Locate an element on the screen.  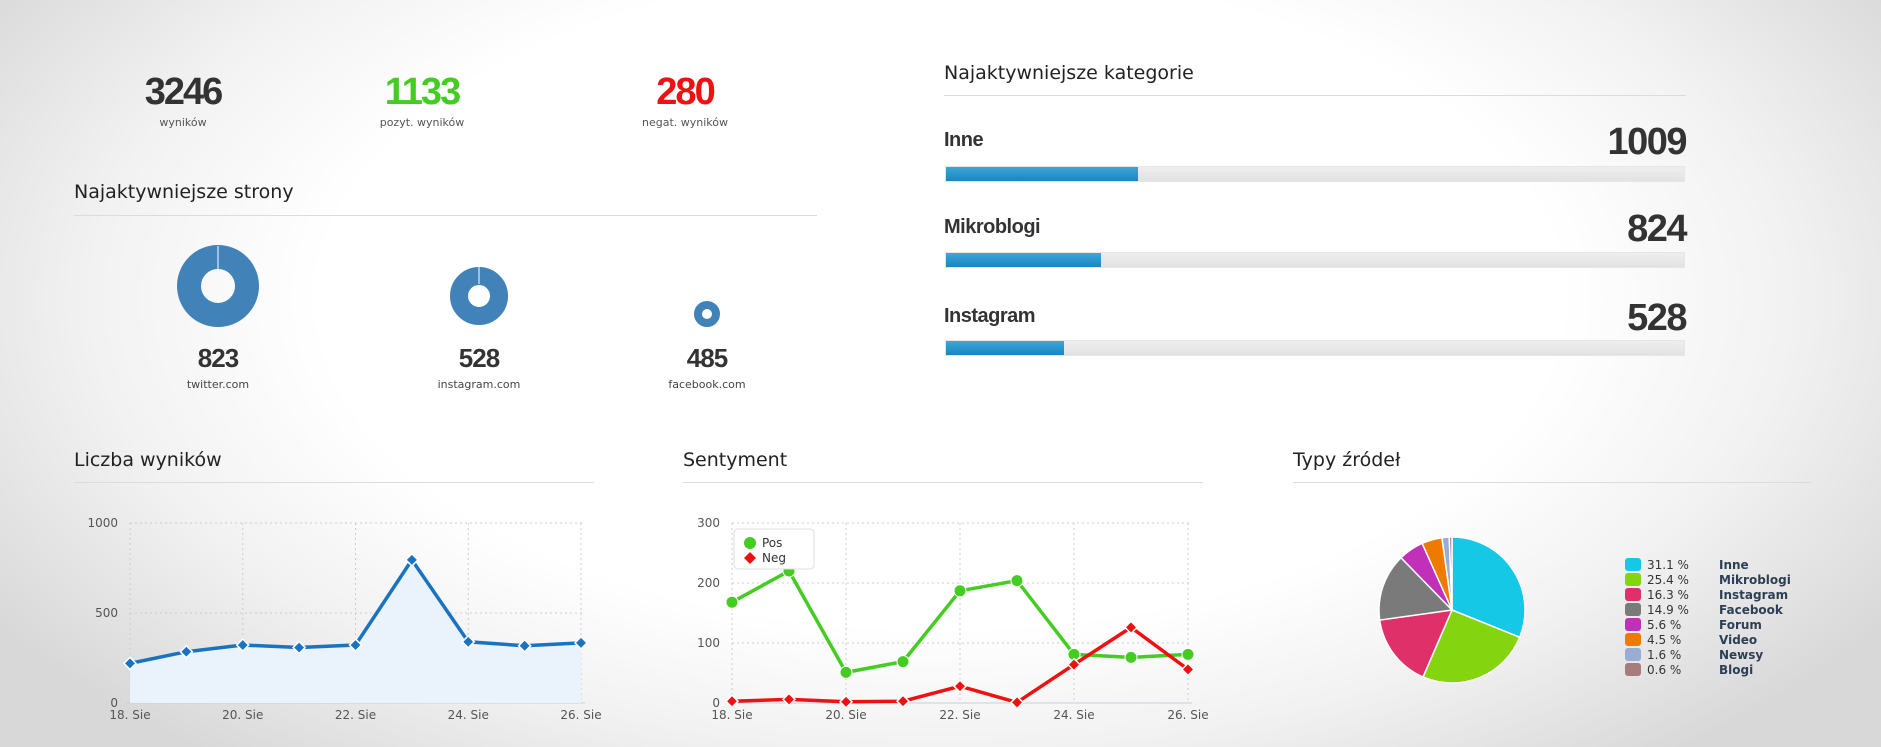
site-item: 823 twitter.com is located at coordinates (218, 367).